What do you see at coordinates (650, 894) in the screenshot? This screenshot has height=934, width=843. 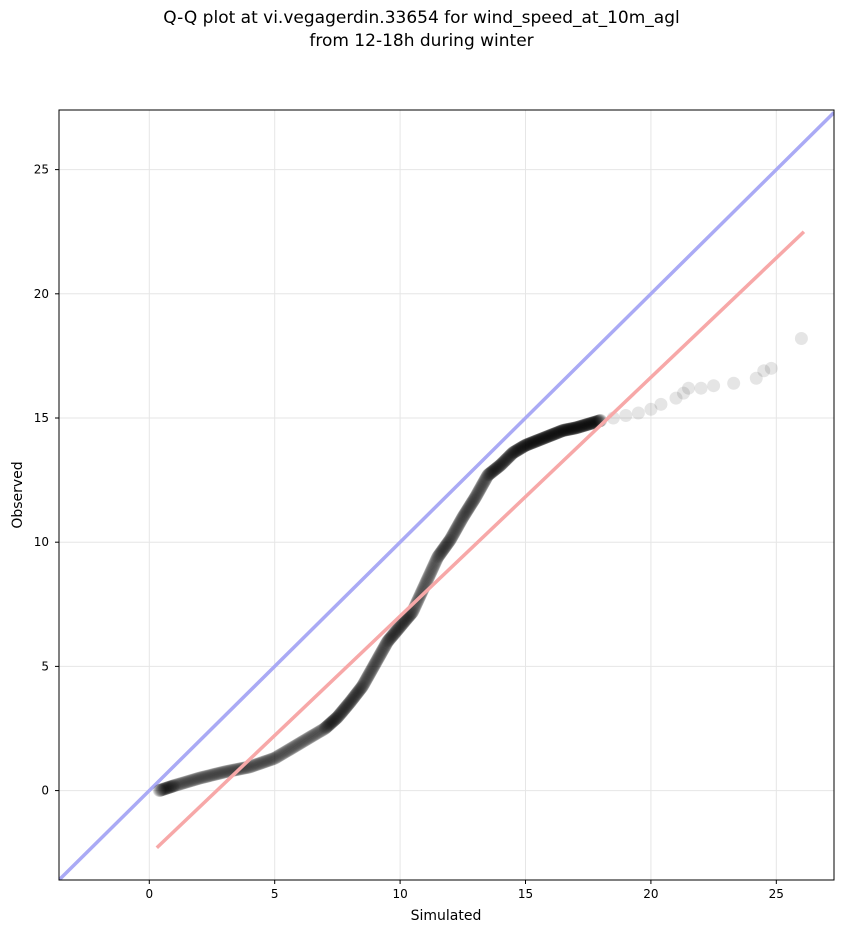 I see `x-tick-label: 20` at bounding box center [650, 894].